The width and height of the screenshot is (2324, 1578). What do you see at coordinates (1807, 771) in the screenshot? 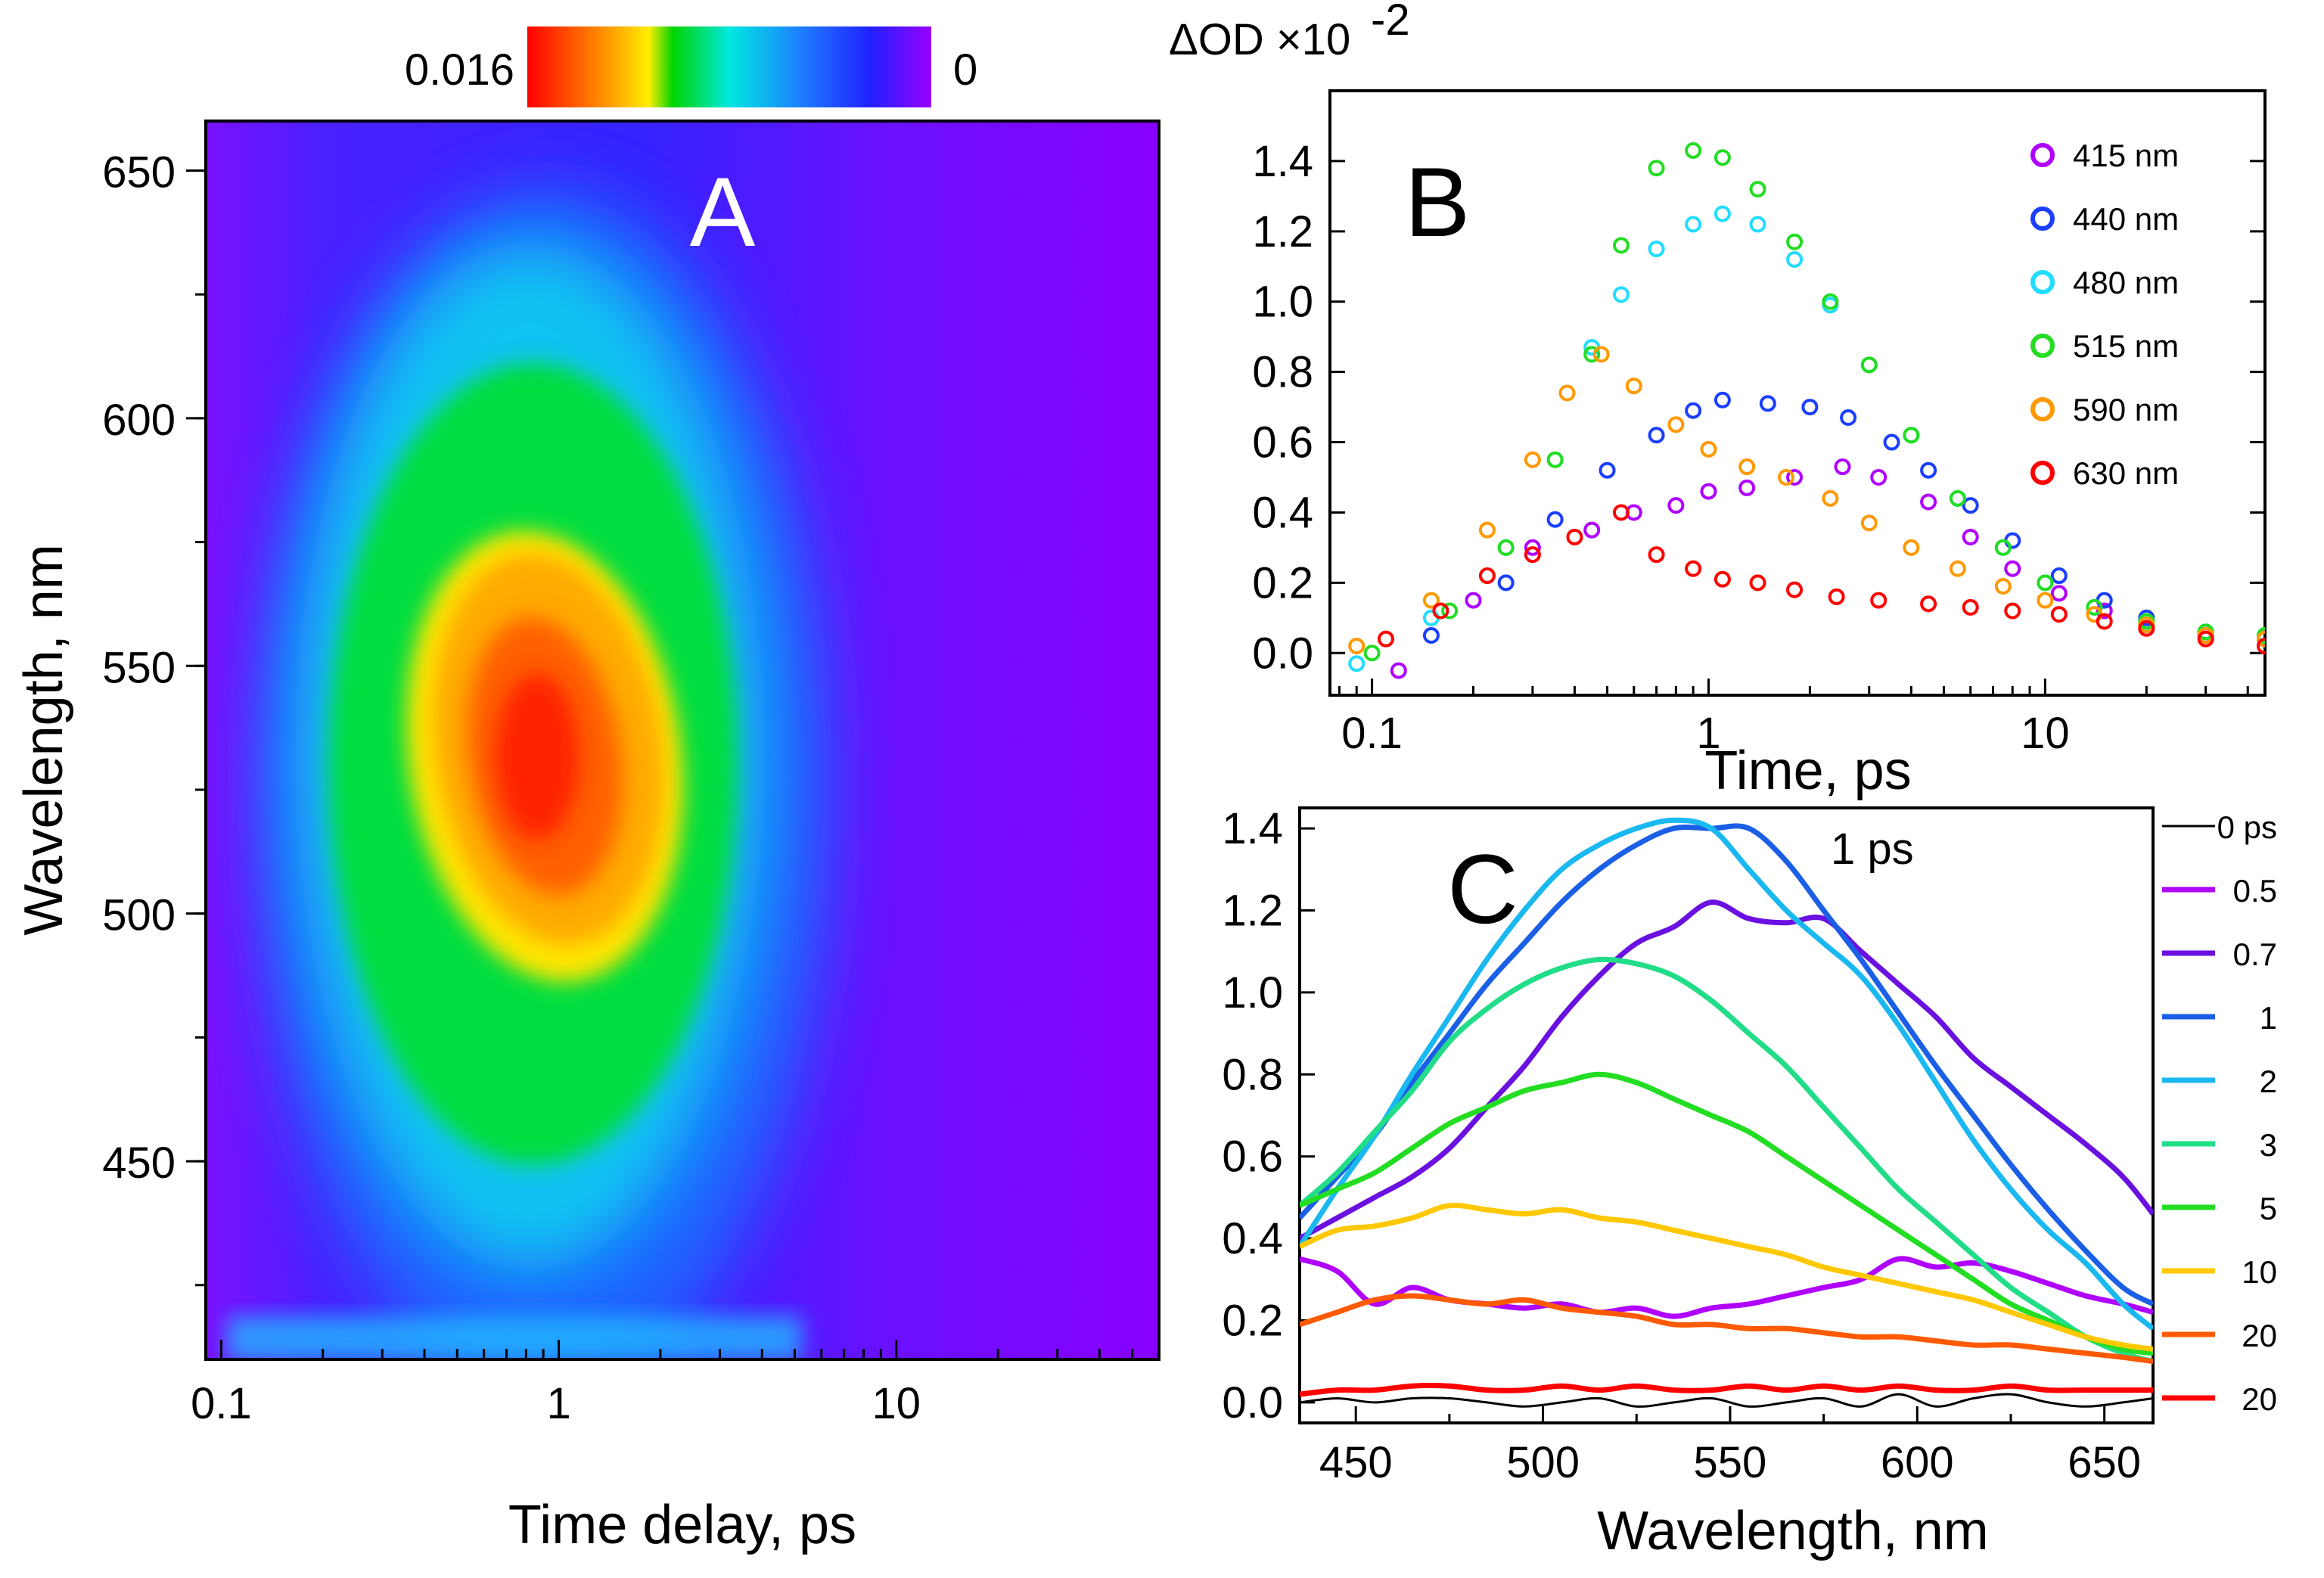
I see `panel-b-xlabel: Time, ps` at bounding box center [1807, 771].